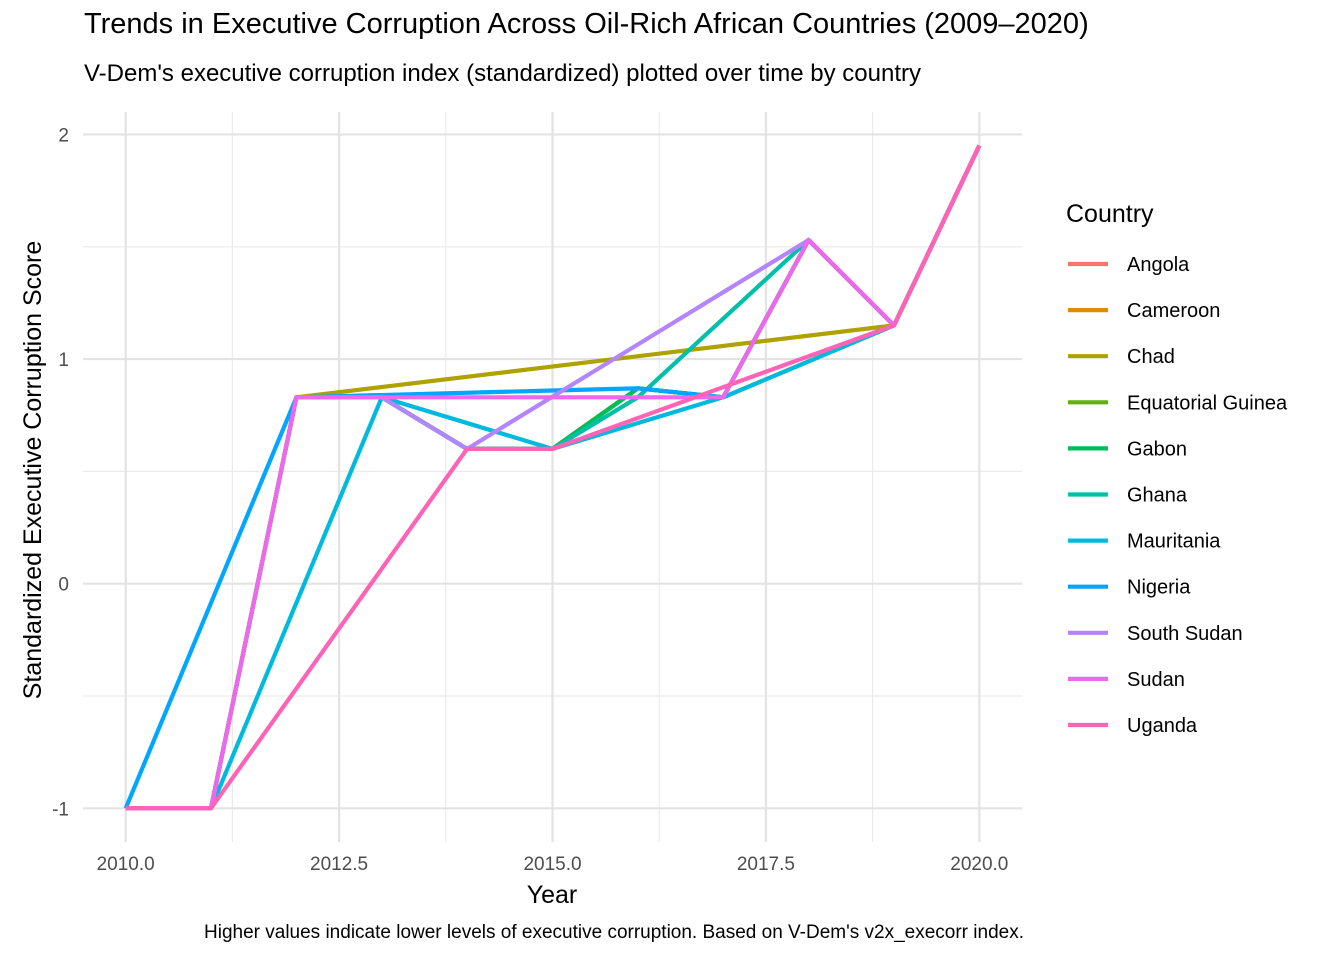 The width and height of the screenshot is (1344, 960). I want to click on legend-label: Gabon, so click(1157, 449).